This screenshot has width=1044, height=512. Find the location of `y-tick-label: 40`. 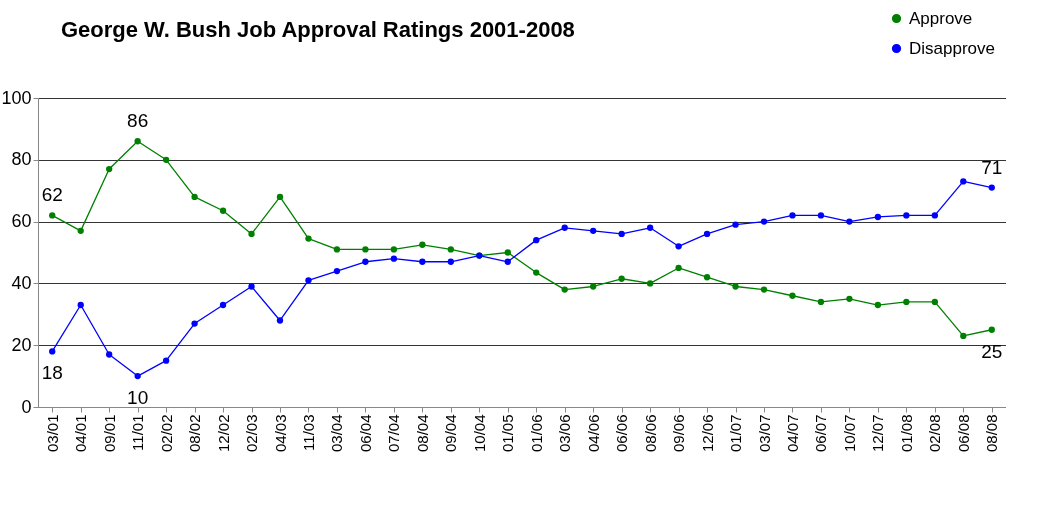

y-tick-label: 40 is located at coordinates (21, 282).